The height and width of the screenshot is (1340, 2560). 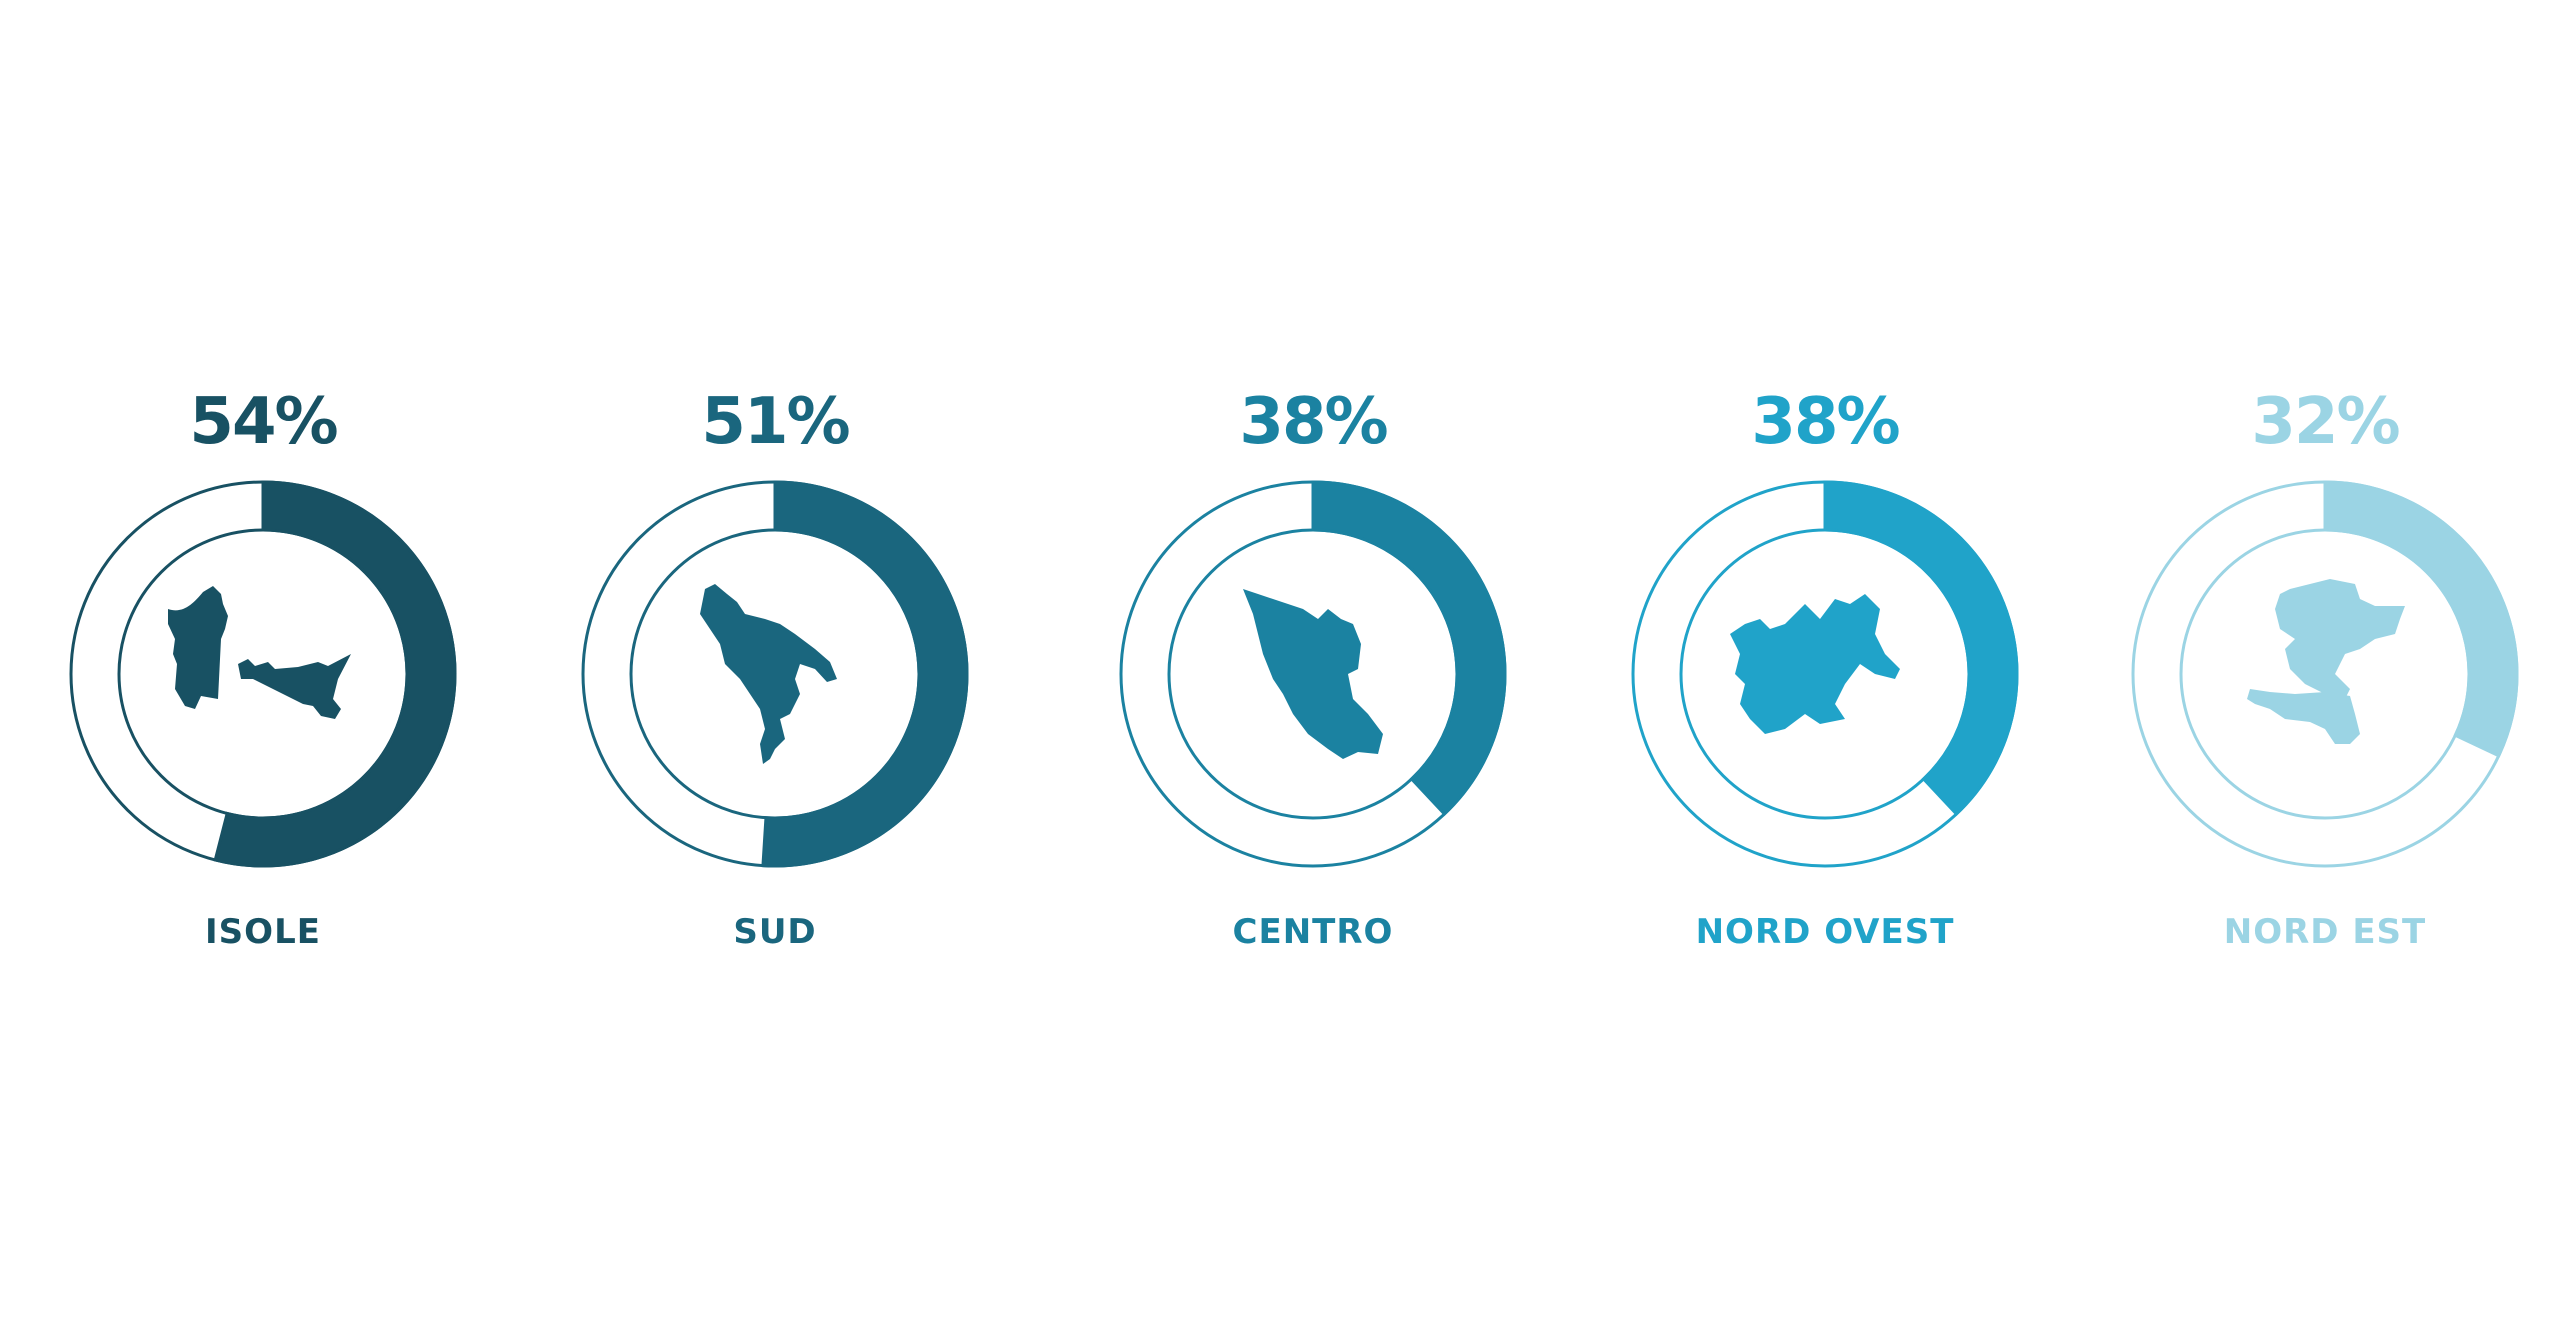 What do you see at coordinates (2325, 932) in the screenshot?
I see `region-label: NORD EST` at bounding box center [2325, 932].